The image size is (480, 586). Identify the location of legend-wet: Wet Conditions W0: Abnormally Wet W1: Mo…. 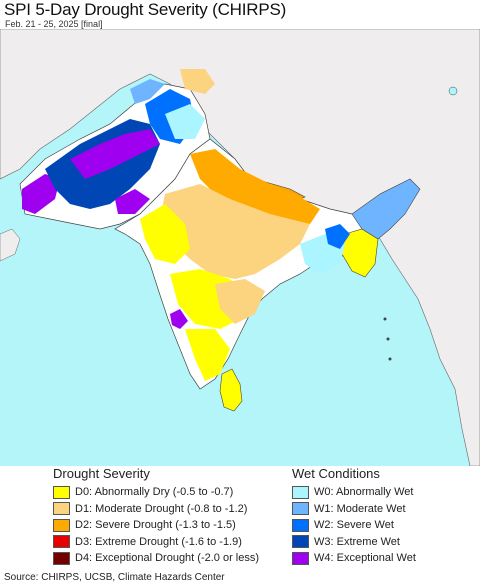
(354, 516).